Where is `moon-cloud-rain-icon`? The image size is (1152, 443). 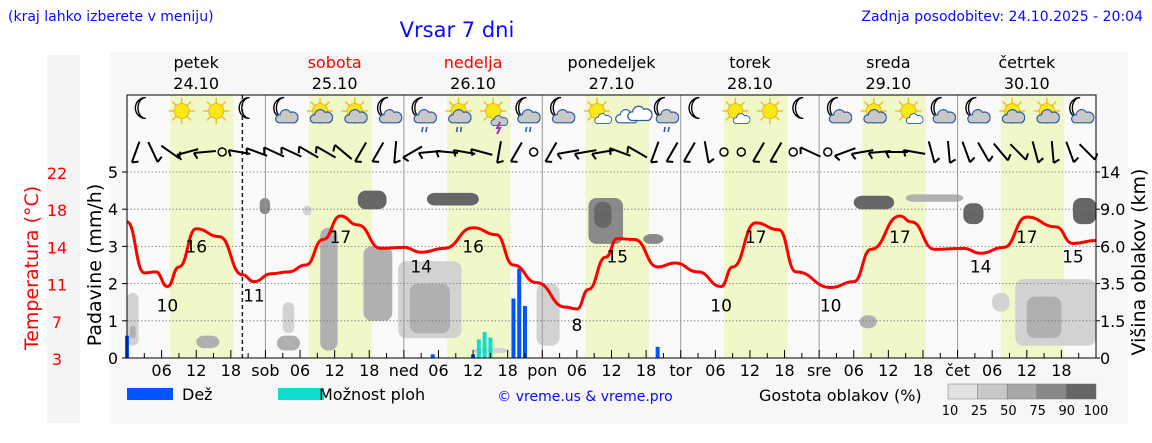 moon-cloud-rain-icon is located at coordinates (528, 114).